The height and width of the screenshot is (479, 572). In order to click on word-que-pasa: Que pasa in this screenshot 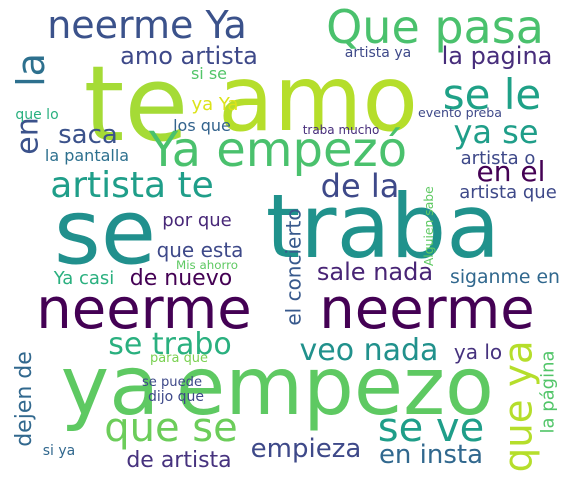, I will do `click(435, 27)`.